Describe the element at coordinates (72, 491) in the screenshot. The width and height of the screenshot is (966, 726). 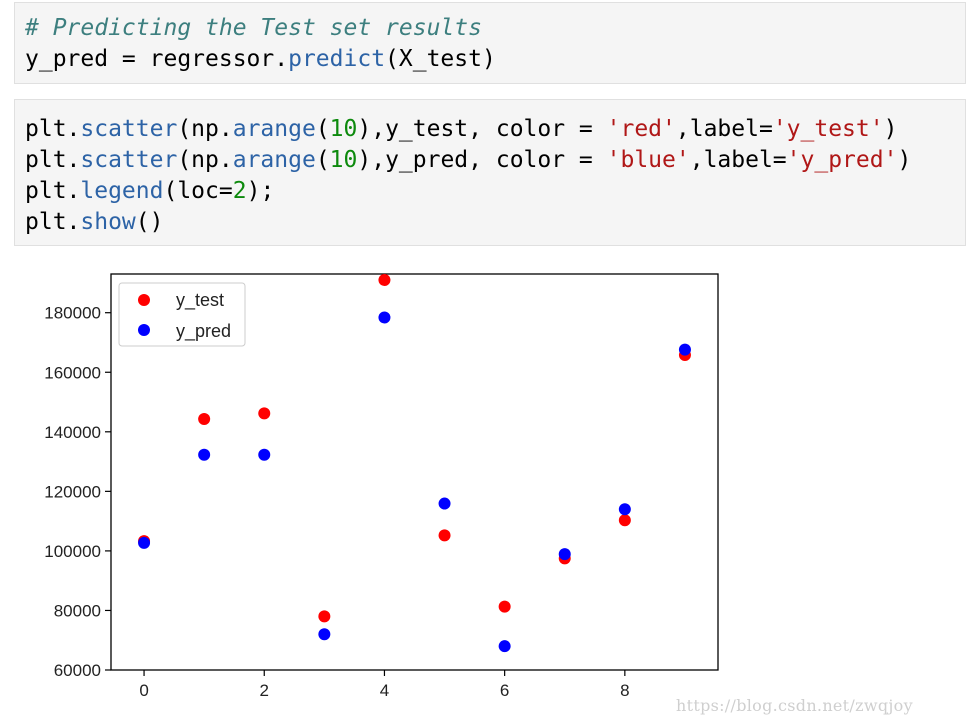
I see `y-tick-label: 120000` at that location.